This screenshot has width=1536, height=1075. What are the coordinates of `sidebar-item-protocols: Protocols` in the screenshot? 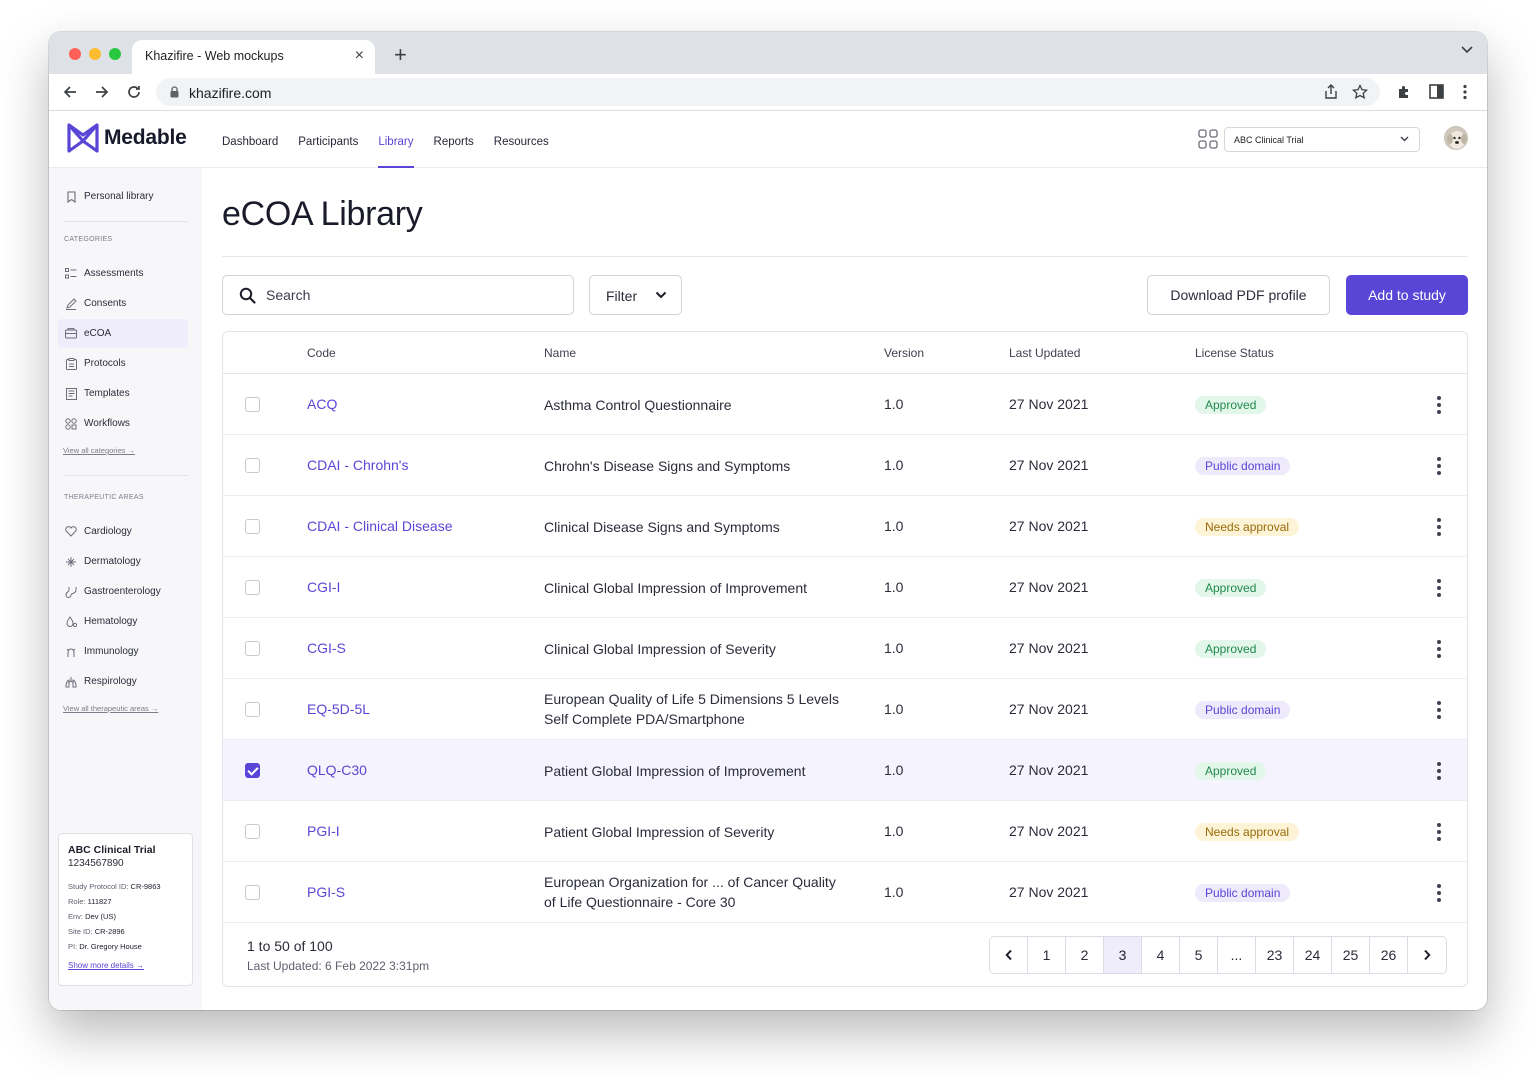 It's located at (123, 363).